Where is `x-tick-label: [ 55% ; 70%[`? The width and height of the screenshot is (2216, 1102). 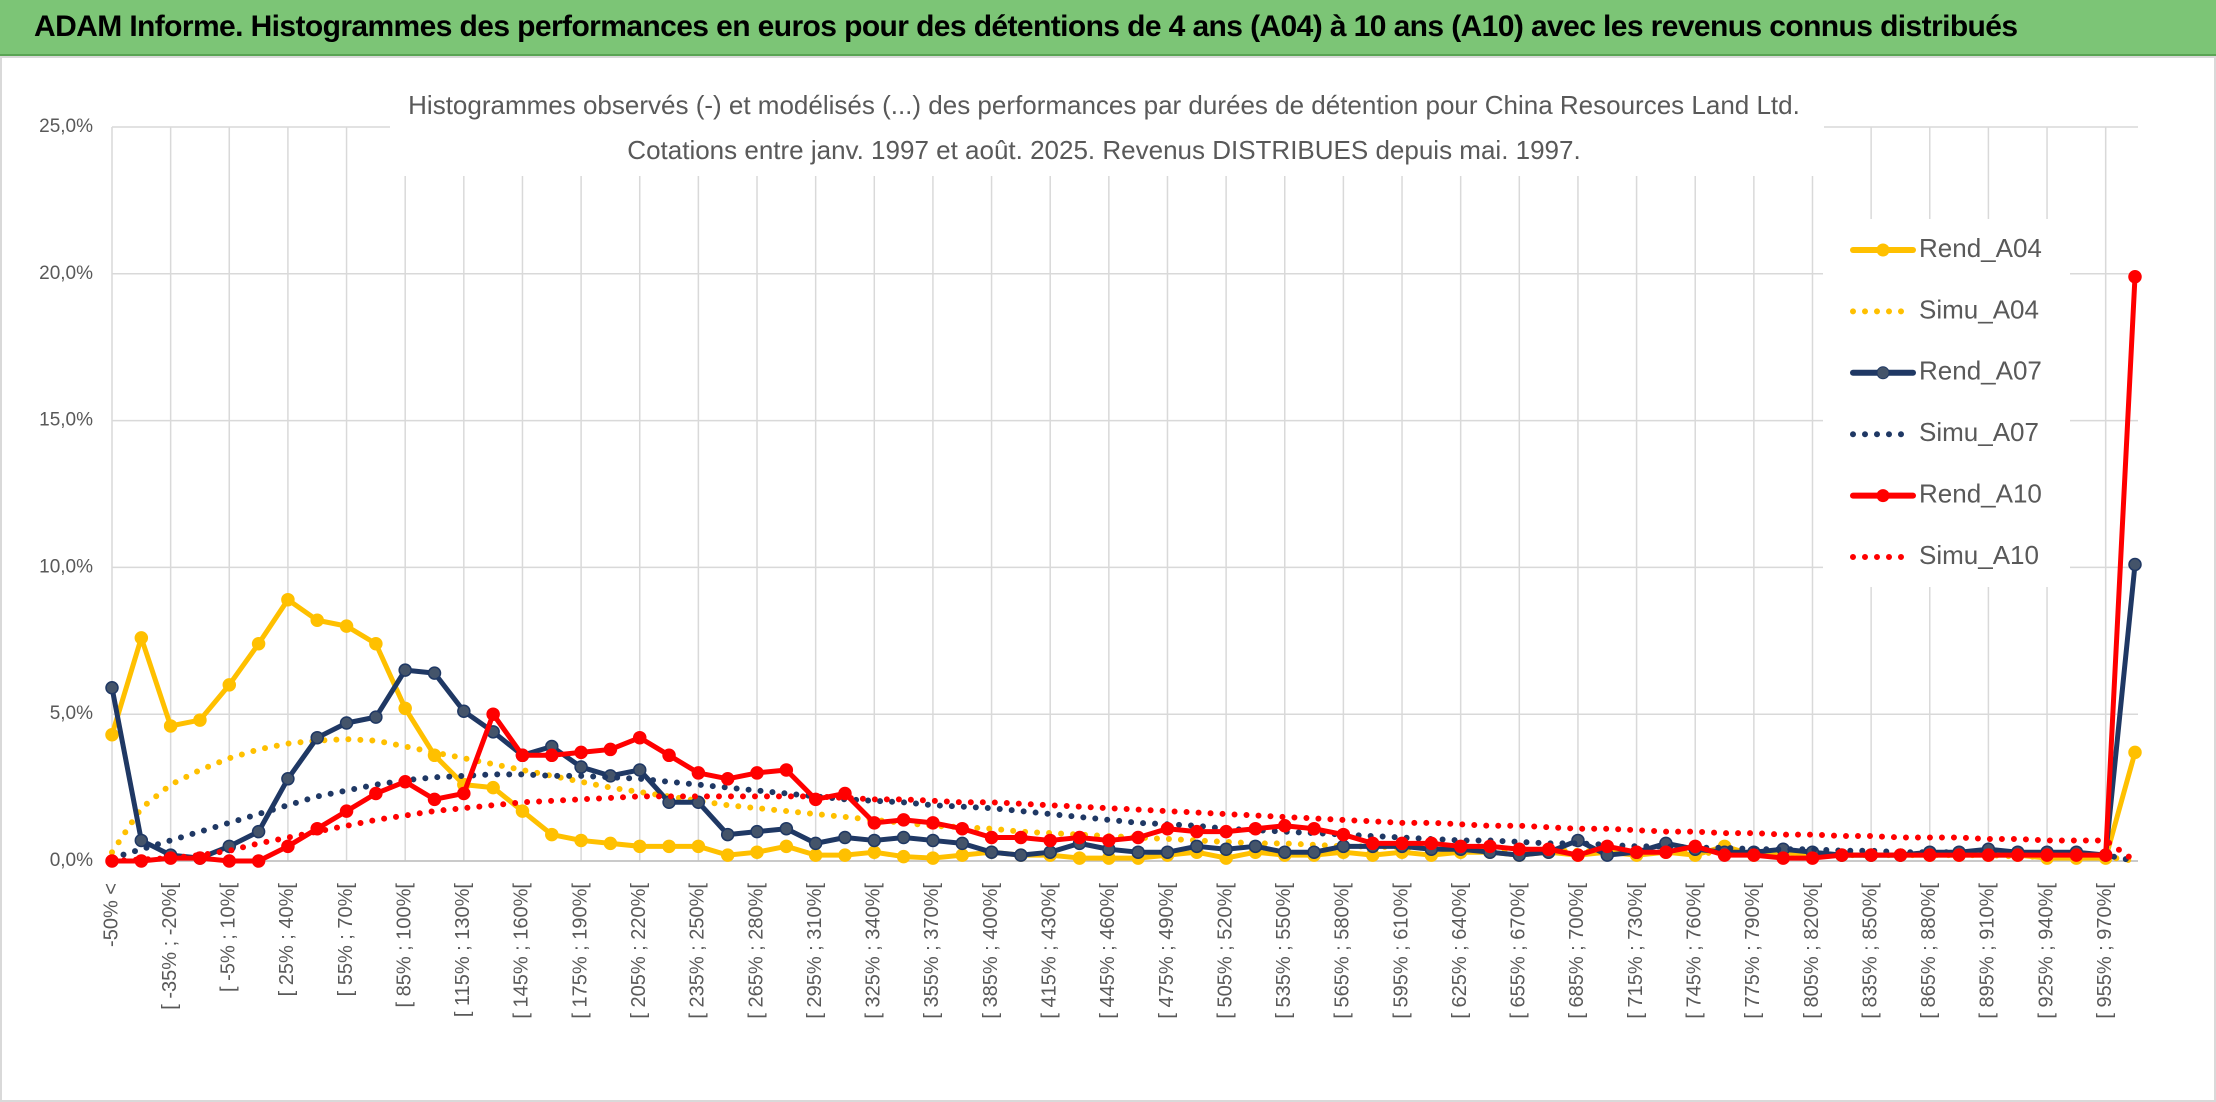
x-tick-label: [ 55% ; 70%[ is located at coordinates (346, 940).